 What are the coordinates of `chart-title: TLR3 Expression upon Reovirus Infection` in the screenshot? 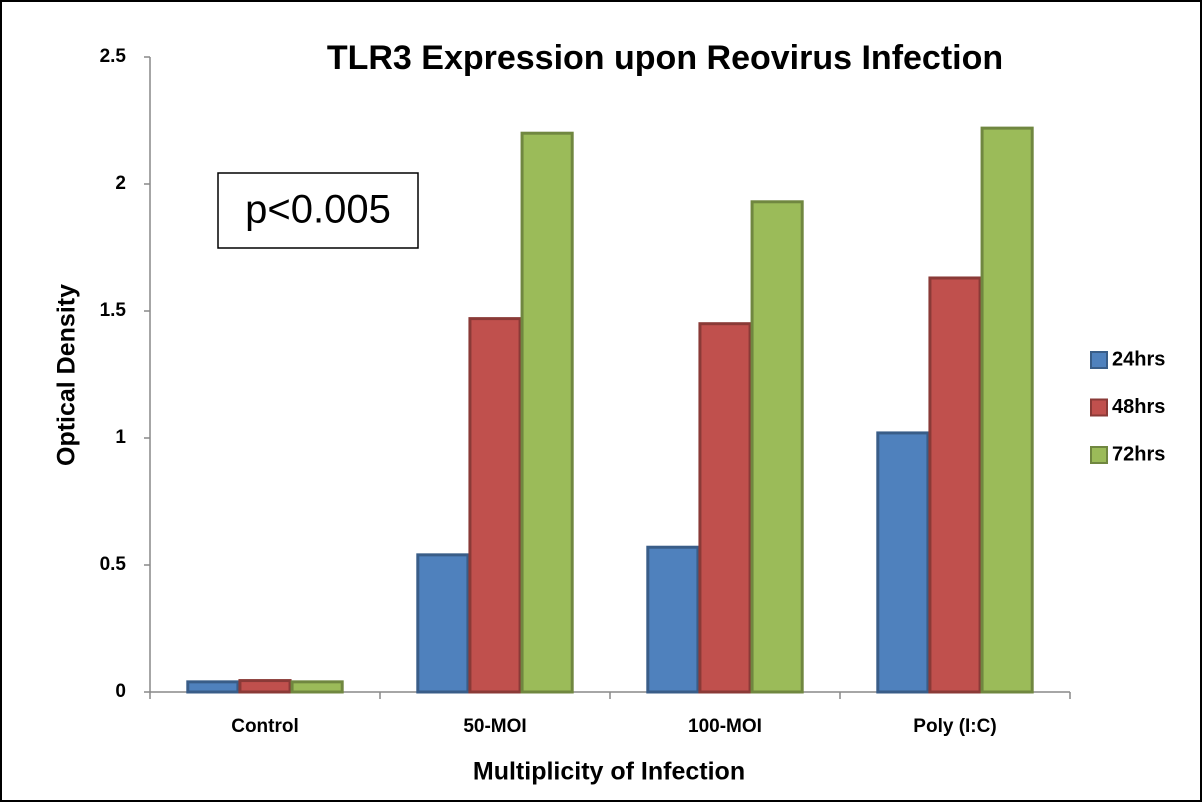 It's located at (665, 58).